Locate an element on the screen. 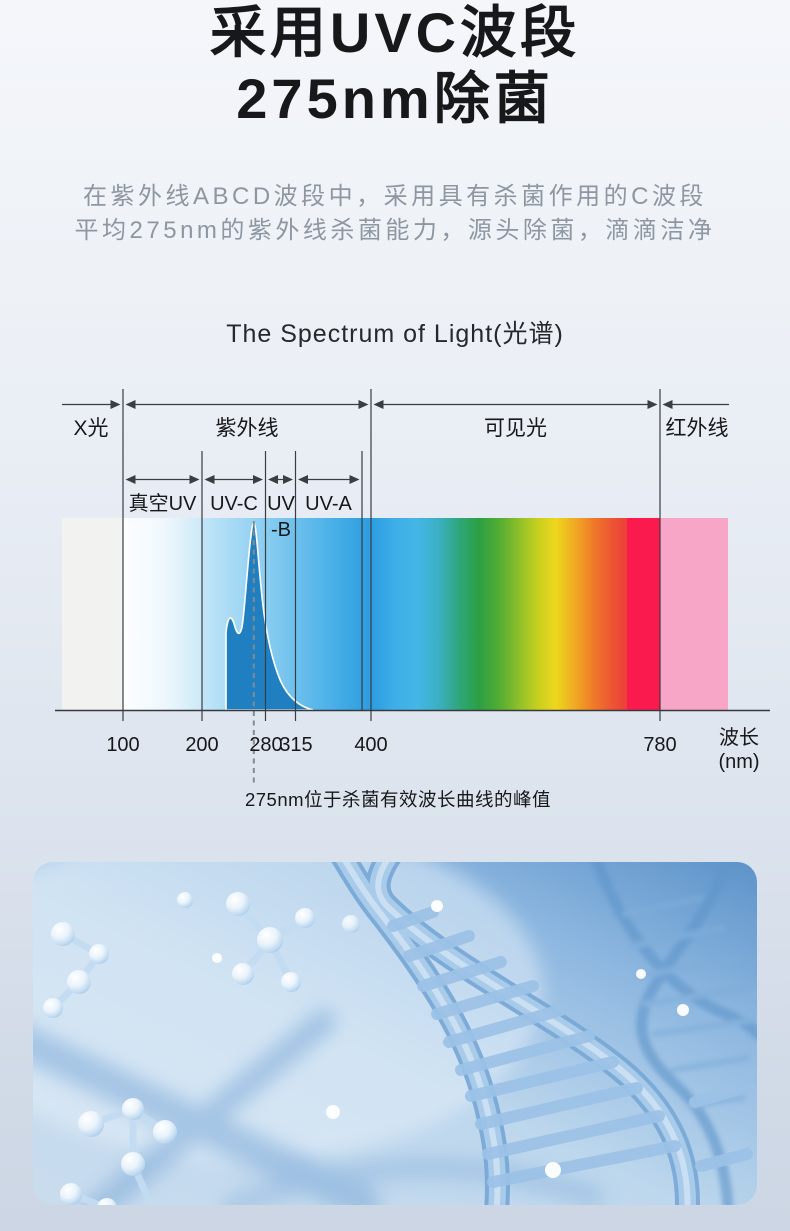 The height and width of the screenshot is (1231, 790). page-subtitle-line2: 平均275nm的紫外线杀菌能力，源头除菌，滴滴洁净 is located at coordinates (395, 230).